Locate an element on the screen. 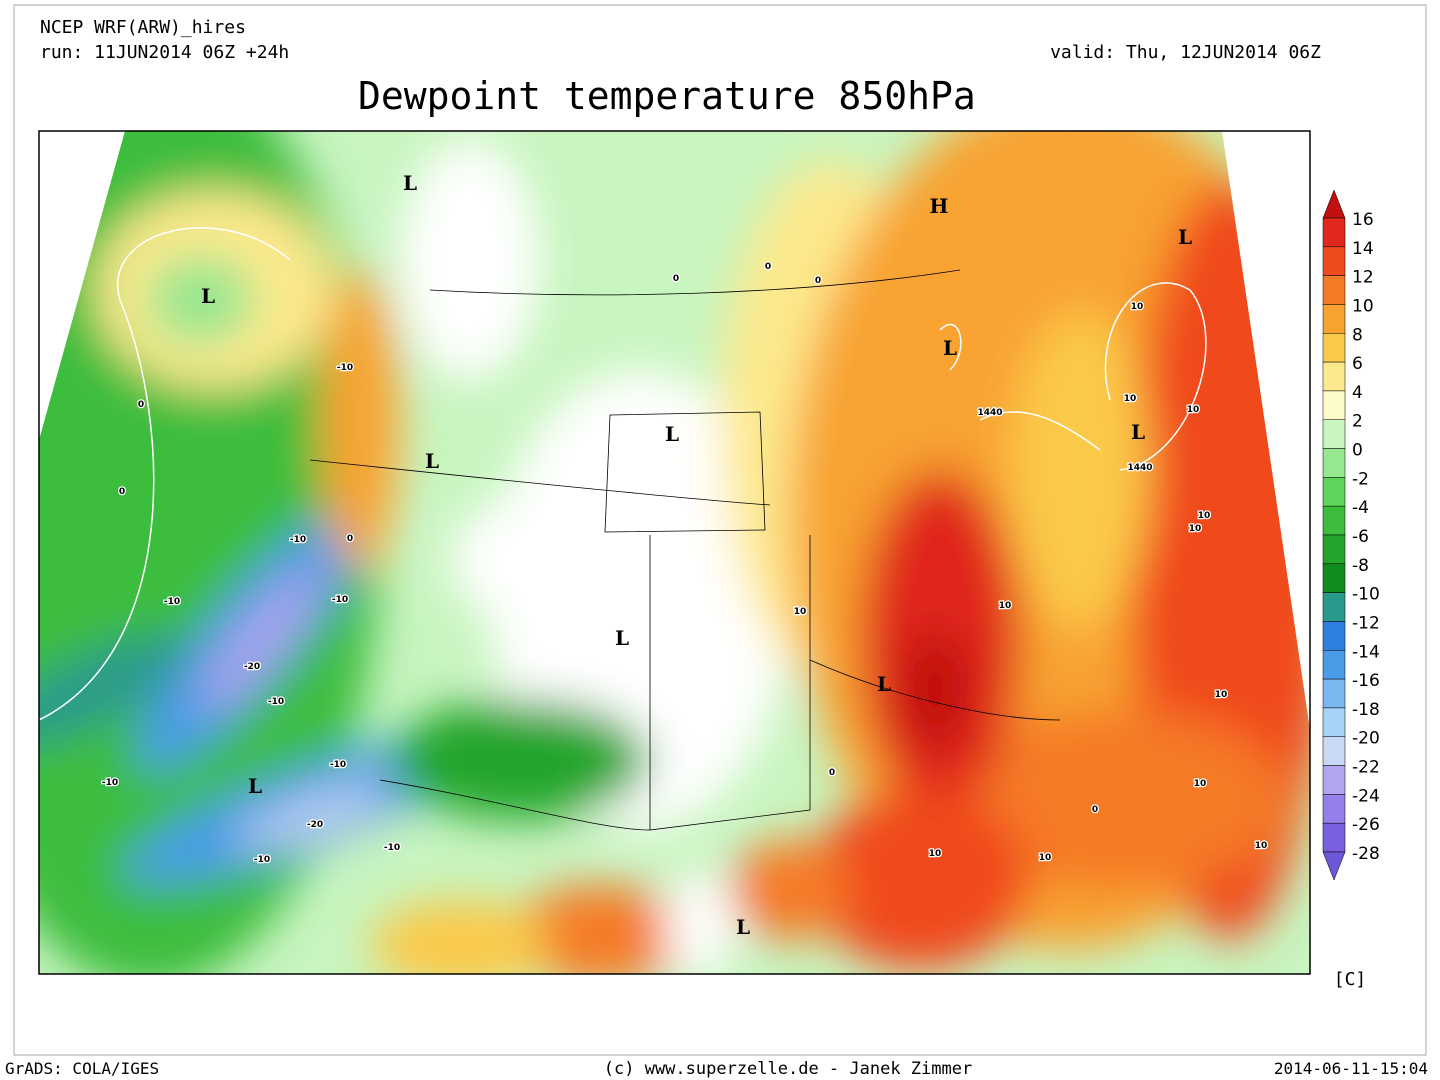  colorbar-label: -6 is located at coordinates (1360, 537).